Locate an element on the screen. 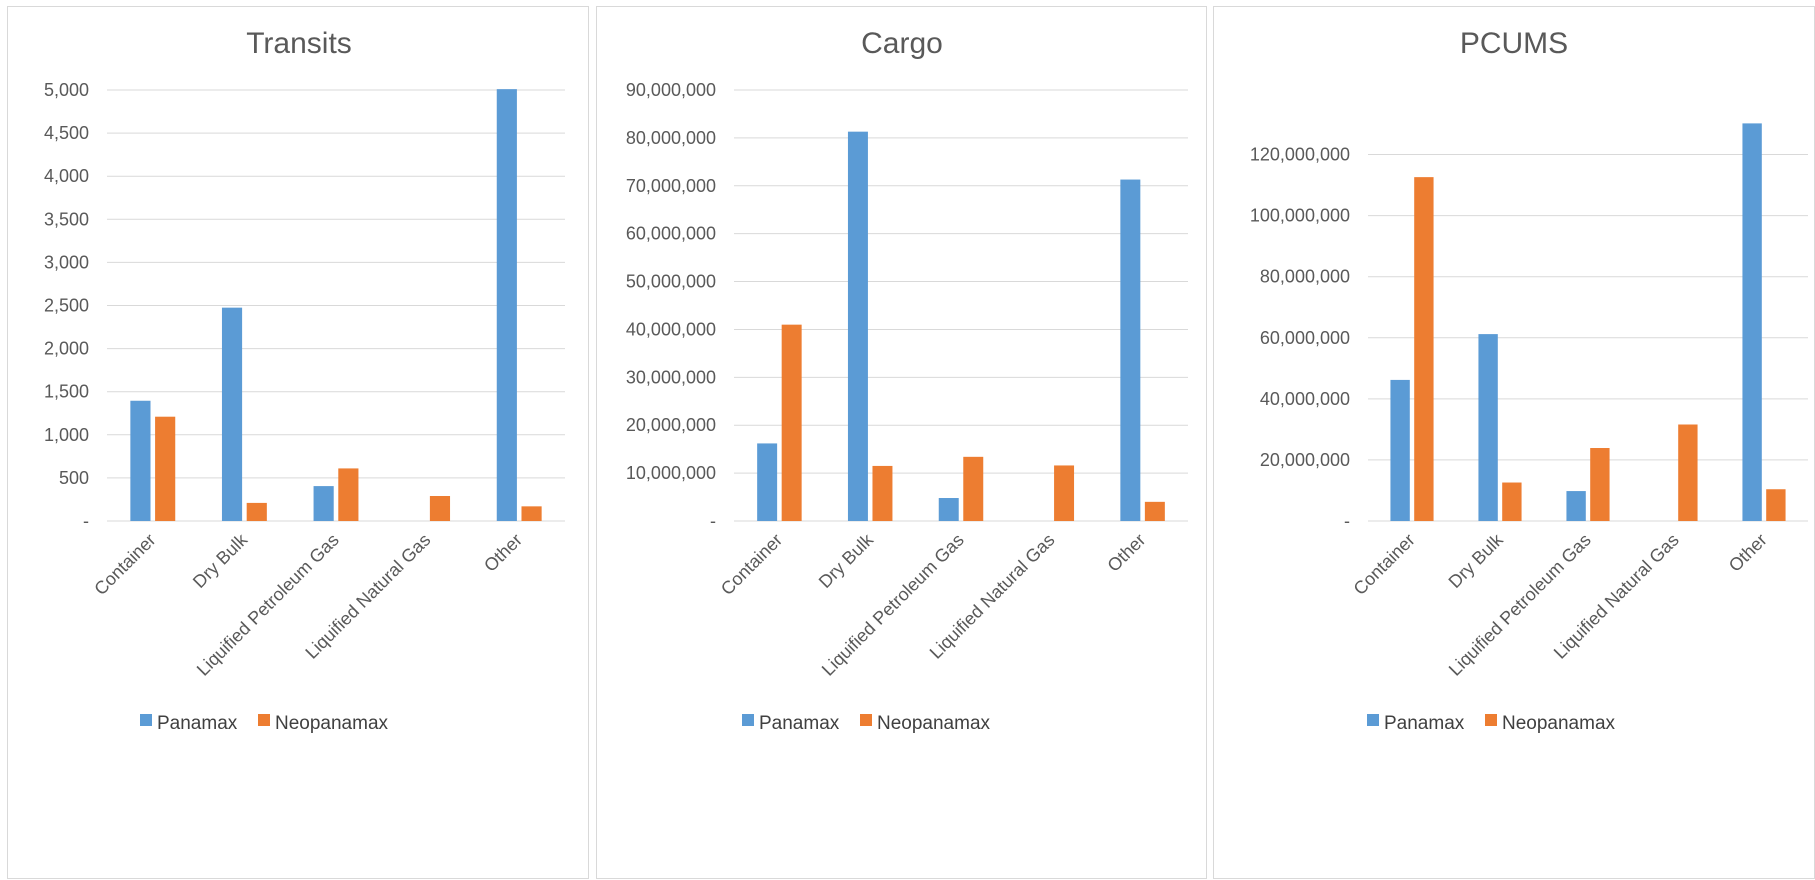 The image size is (1815, 880). y-tick-label: 4,500 is located at coordinates (66, 133).